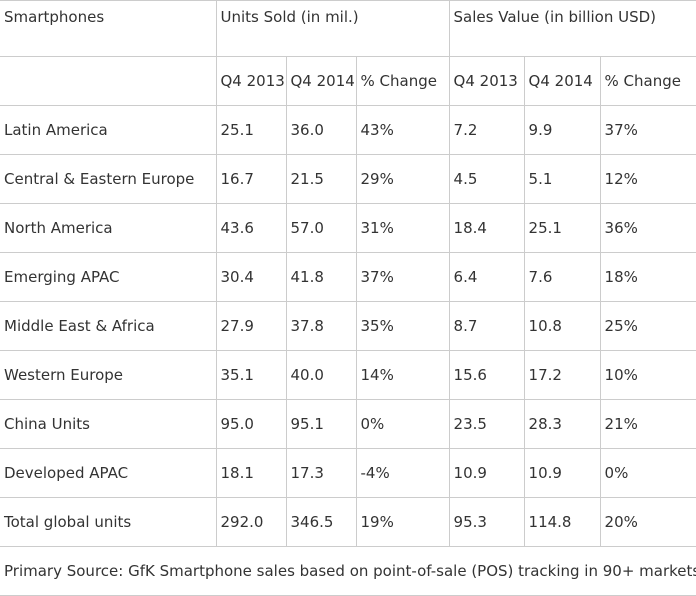  Describe the element at coordinates (486, 277) in the screenshot. I see `sales-q4-2013-cell: 6.4` at that location.